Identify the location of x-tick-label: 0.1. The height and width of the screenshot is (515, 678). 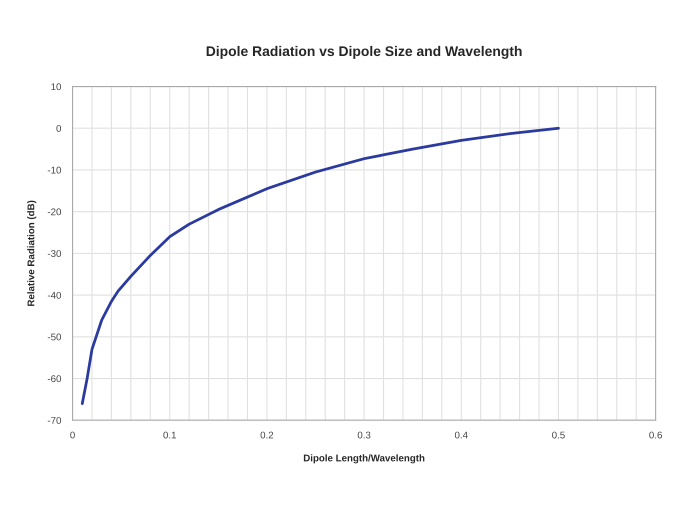
(169, 435).